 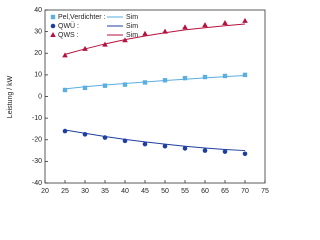 What do you see at coordinates (245, 191) in the screenshot?
I see `x-tick-label: 70` at bounding box center [245, 191].